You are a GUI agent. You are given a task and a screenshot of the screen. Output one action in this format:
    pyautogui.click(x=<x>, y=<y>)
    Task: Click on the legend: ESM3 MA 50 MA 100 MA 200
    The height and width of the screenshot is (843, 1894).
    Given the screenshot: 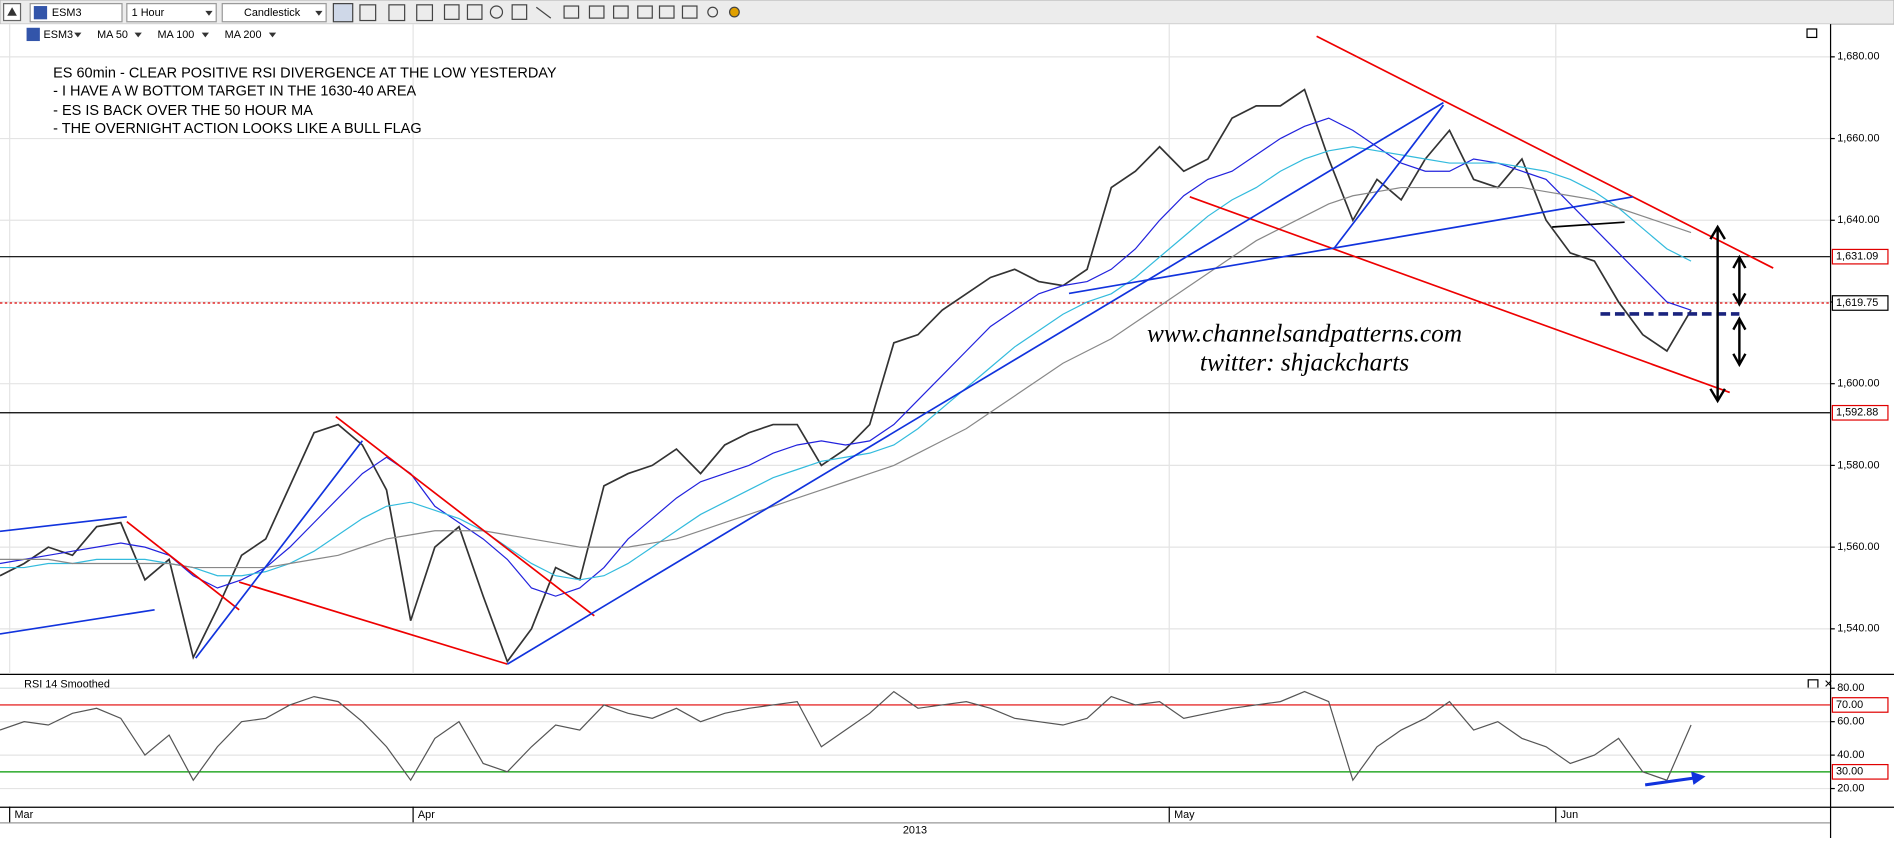 What is the action you would take?
    pyautogui.click(x=151, y=34)
    